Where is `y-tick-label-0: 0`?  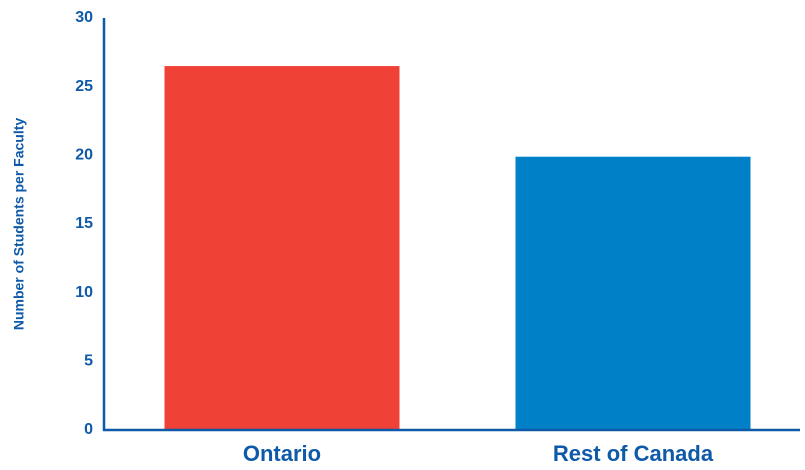
y-tick-label-0: 0 is located at coordinates (88, 429).